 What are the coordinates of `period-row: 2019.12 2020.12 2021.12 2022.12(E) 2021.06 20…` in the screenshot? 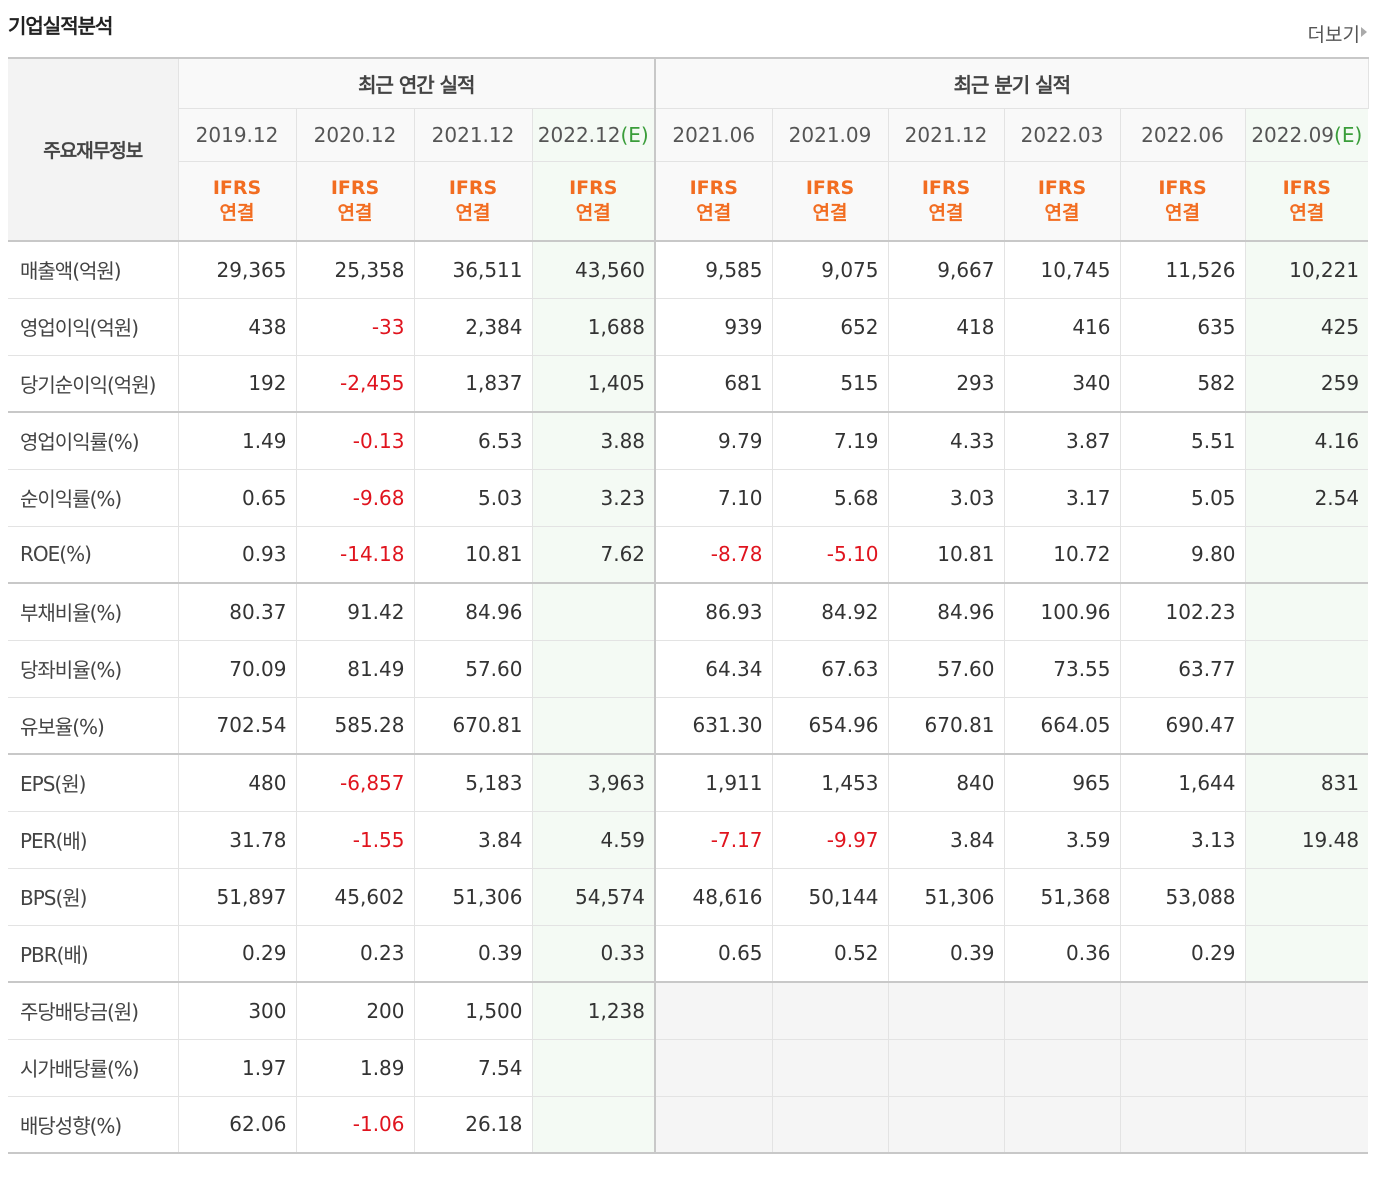 It's located at (688, 134).